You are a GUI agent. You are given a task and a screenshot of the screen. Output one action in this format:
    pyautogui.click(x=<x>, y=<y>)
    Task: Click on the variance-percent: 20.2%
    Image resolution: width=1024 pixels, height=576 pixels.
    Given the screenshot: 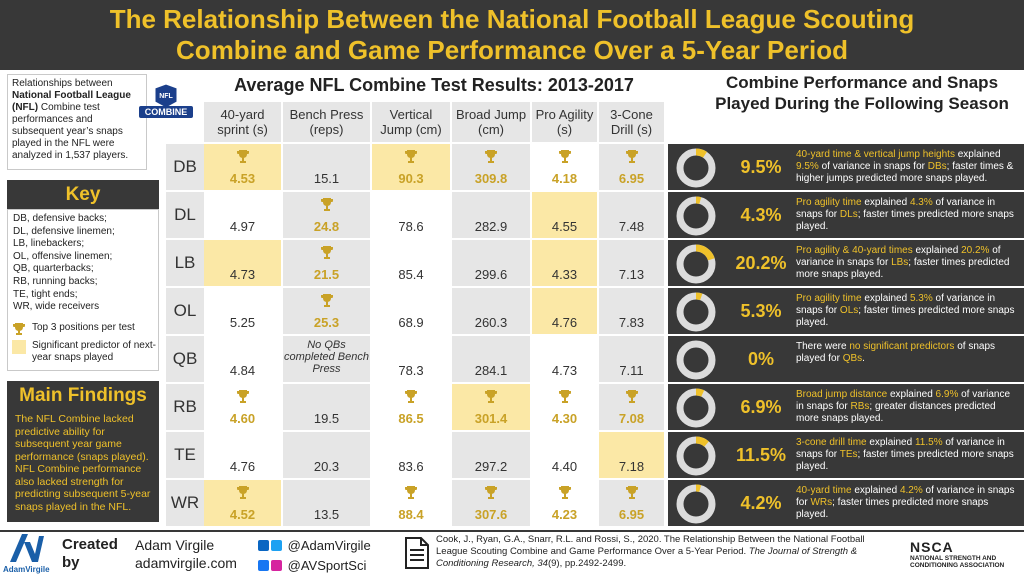 What is the action you would take?
    pyautogui.click(x=761, y=263)
    